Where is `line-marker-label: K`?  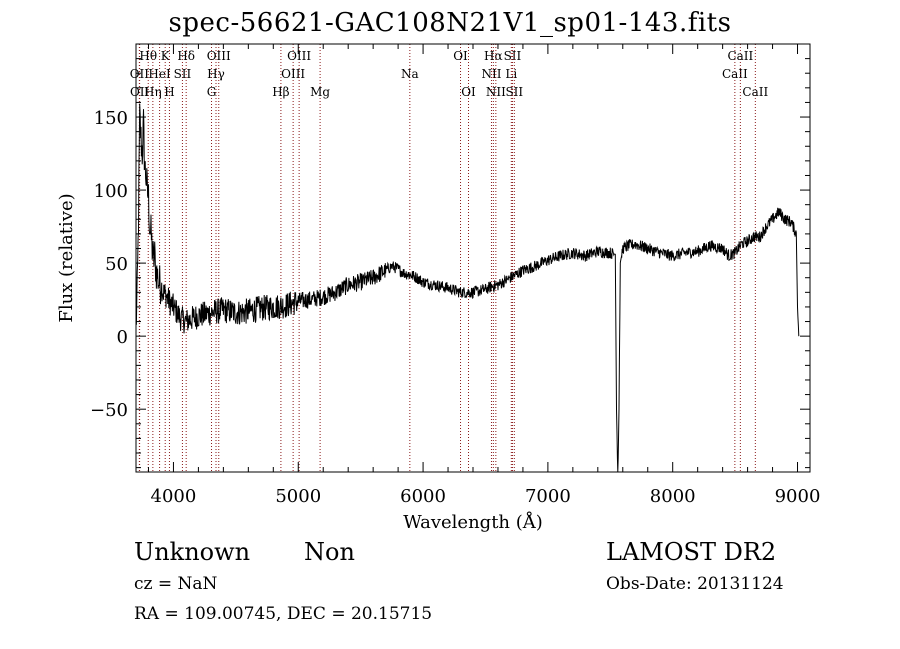 line-marker-label: K is located at coordinates (166, 56).